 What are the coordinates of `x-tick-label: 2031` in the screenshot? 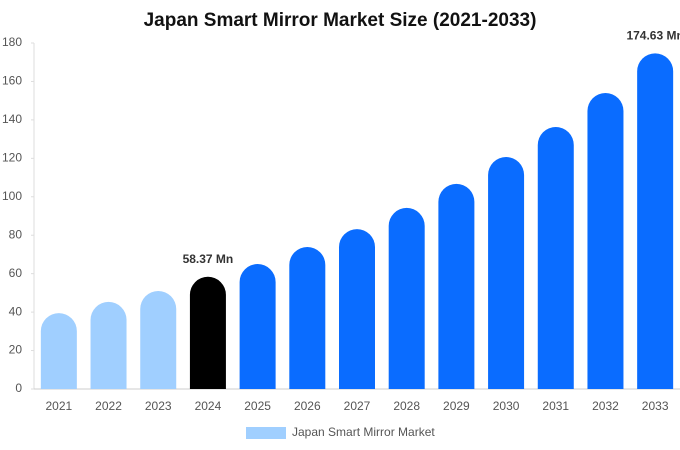 It's located at (555, 406).